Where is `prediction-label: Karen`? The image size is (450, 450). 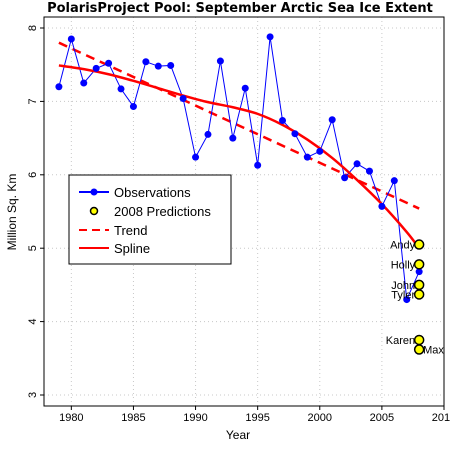 prediction-label: Karen is located at coordinates (400, 341).